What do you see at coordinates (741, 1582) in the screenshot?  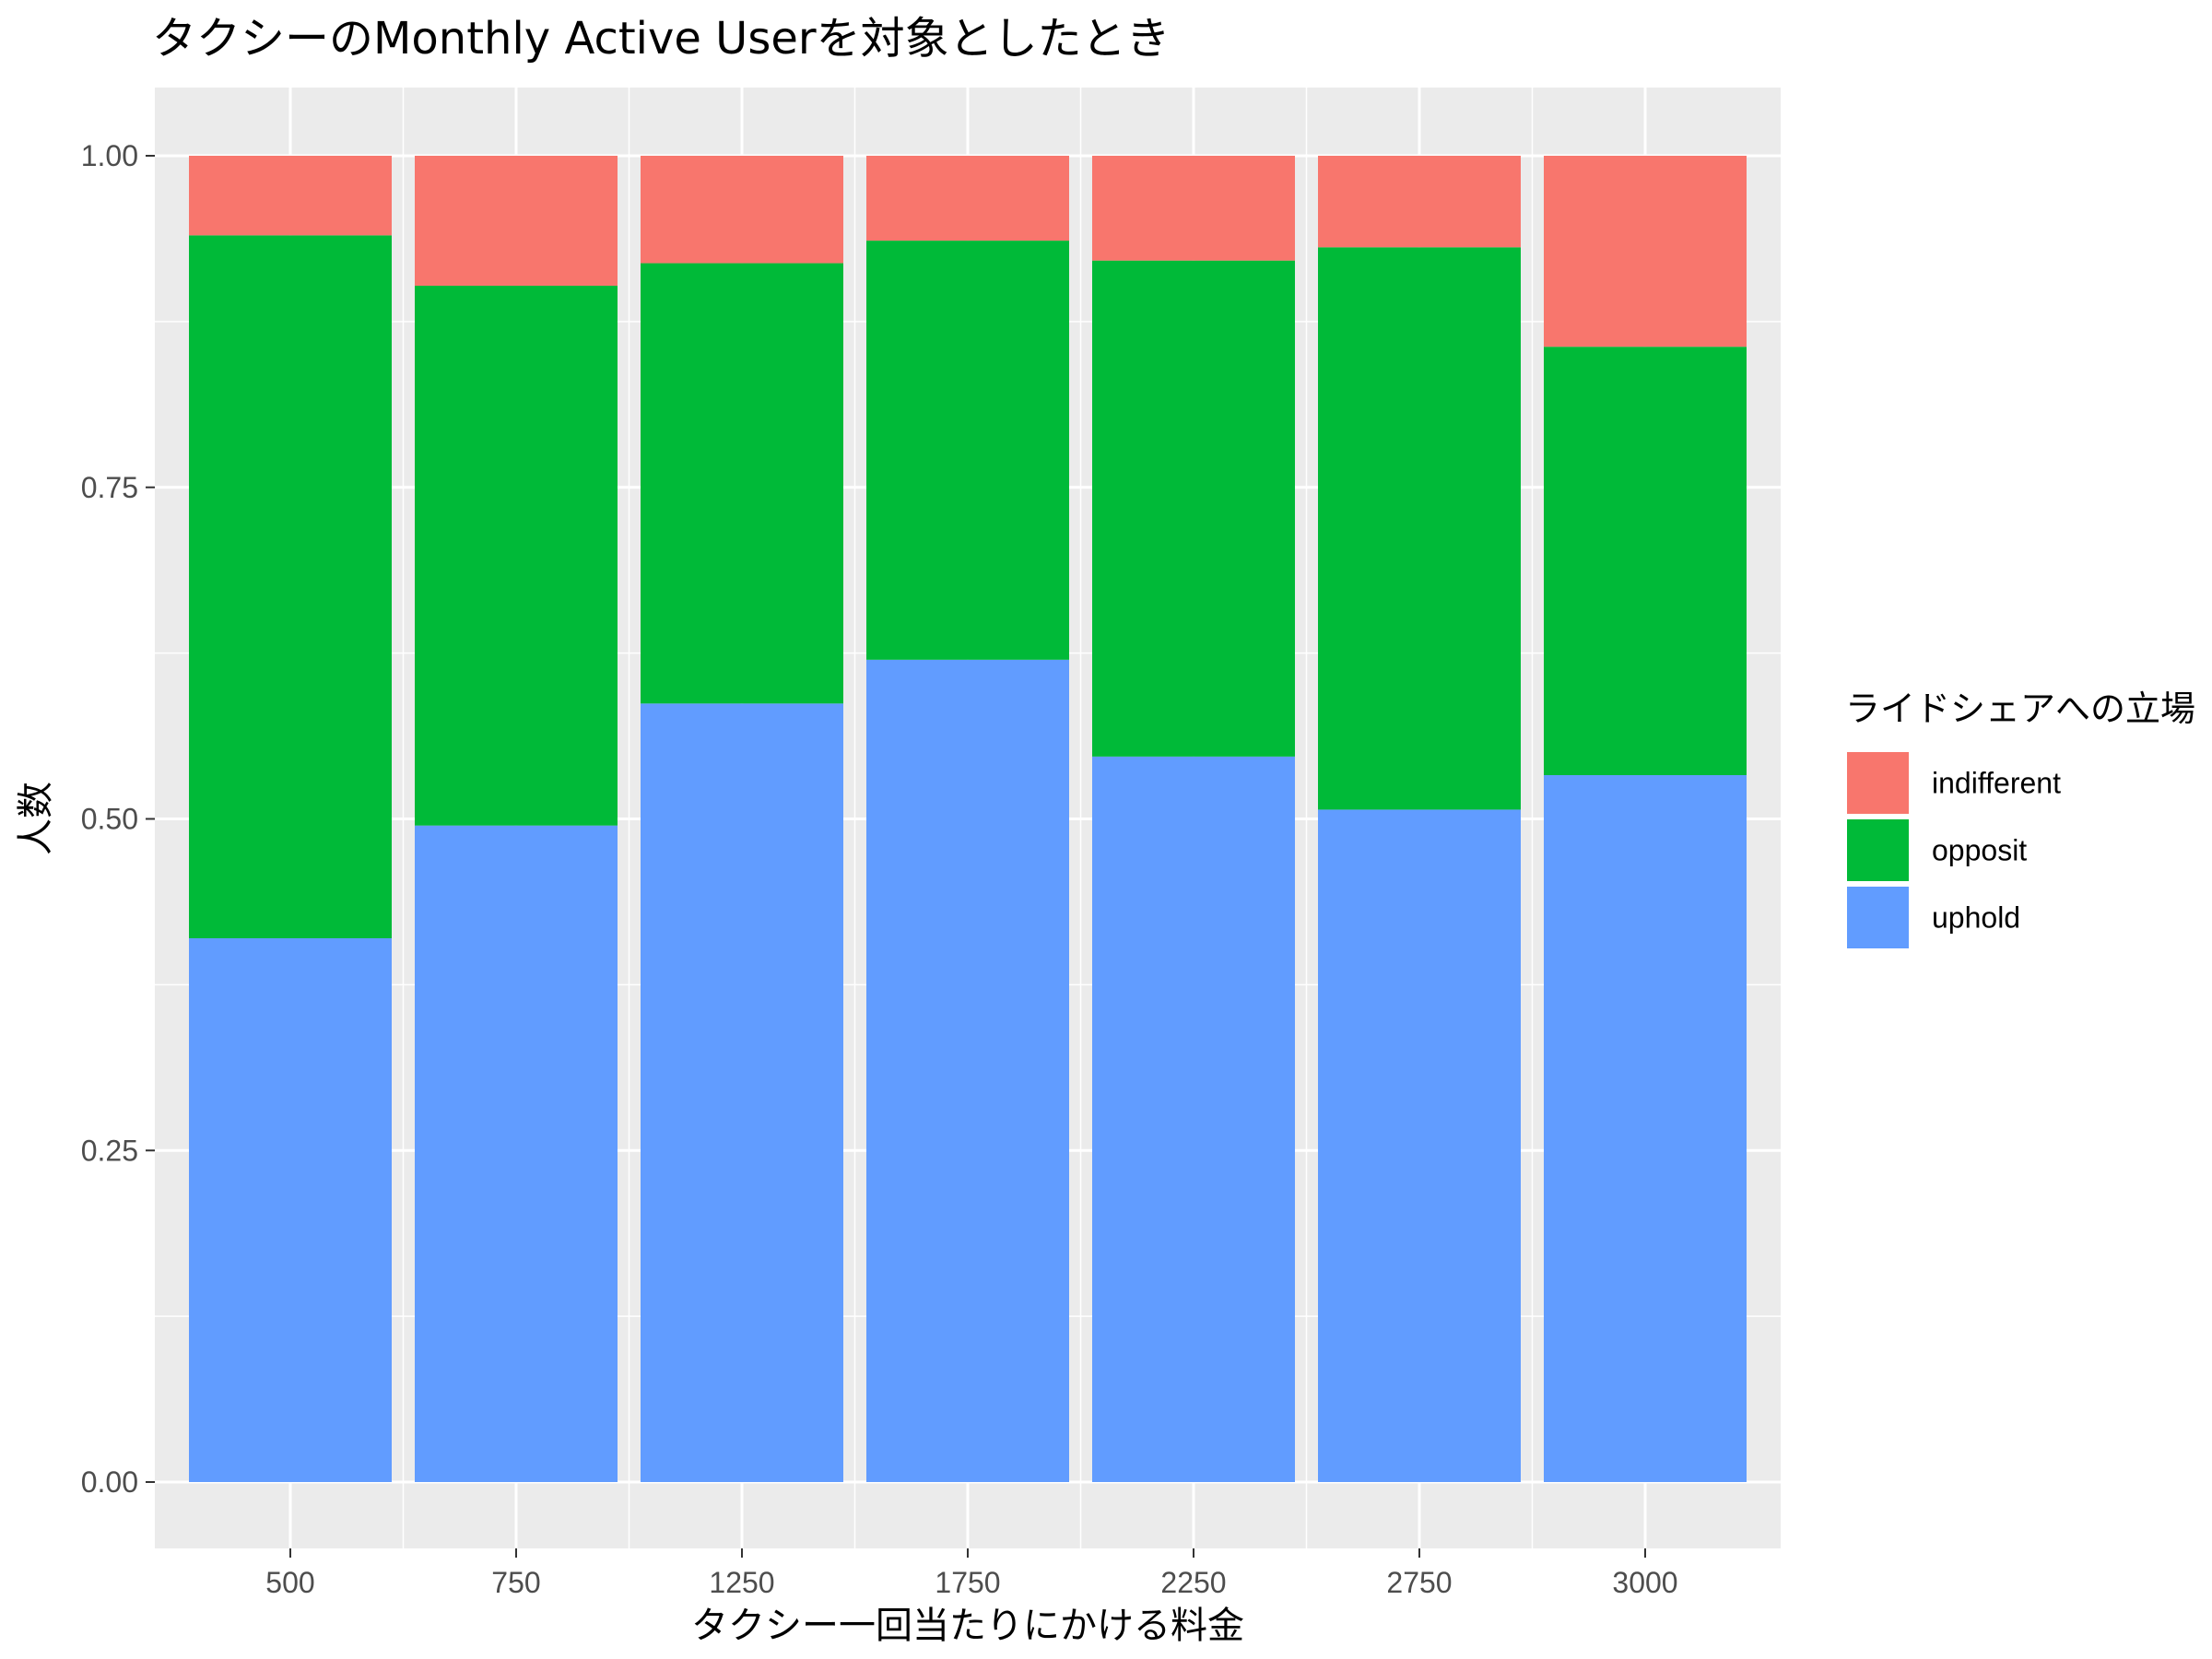 I see `x-tick-label: 1250` at bounding box center [741, 1582].